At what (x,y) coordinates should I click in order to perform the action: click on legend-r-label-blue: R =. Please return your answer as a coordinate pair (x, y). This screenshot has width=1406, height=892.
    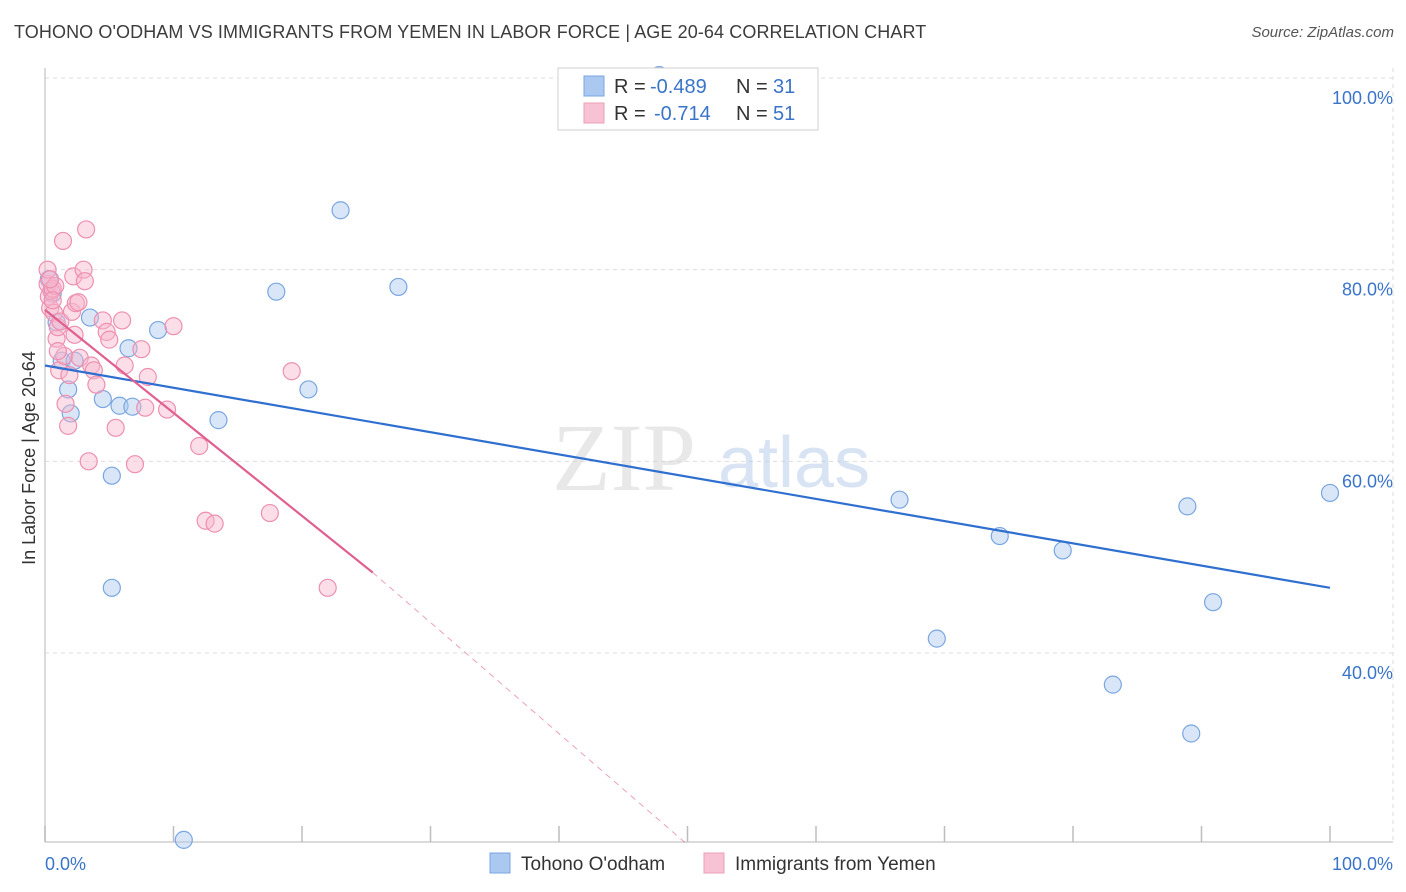
    Looking at the image, I should click on (630, 87).